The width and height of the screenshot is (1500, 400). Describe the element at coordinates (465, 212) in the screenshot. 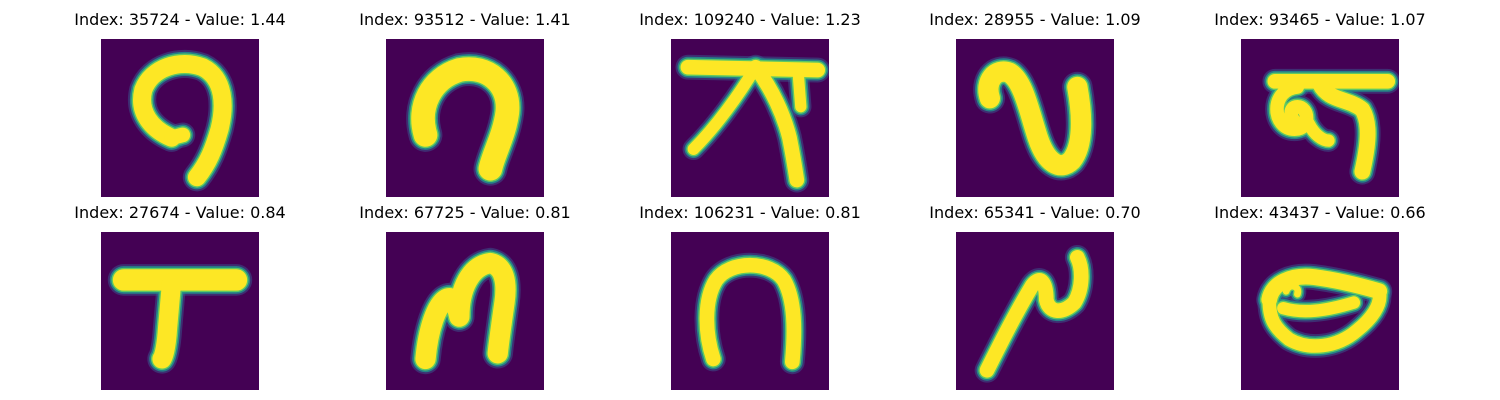

I see `panel-title: Index: 67725 - Value: 0.81` at that location.